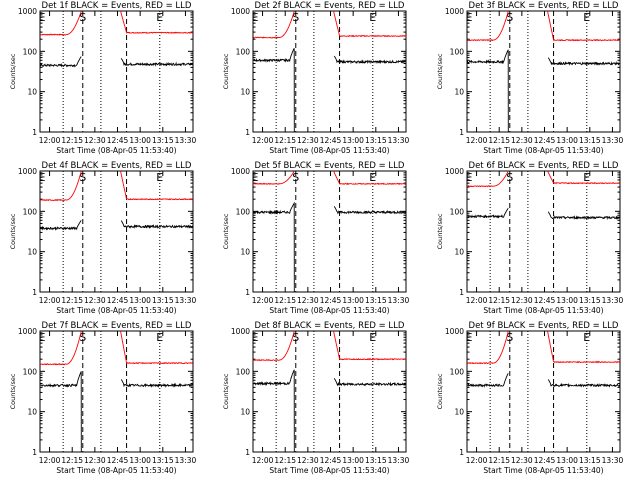 The image size is (640, 480). I want to click on panel-1-ytick-label-1: 1, so click(34, 132).